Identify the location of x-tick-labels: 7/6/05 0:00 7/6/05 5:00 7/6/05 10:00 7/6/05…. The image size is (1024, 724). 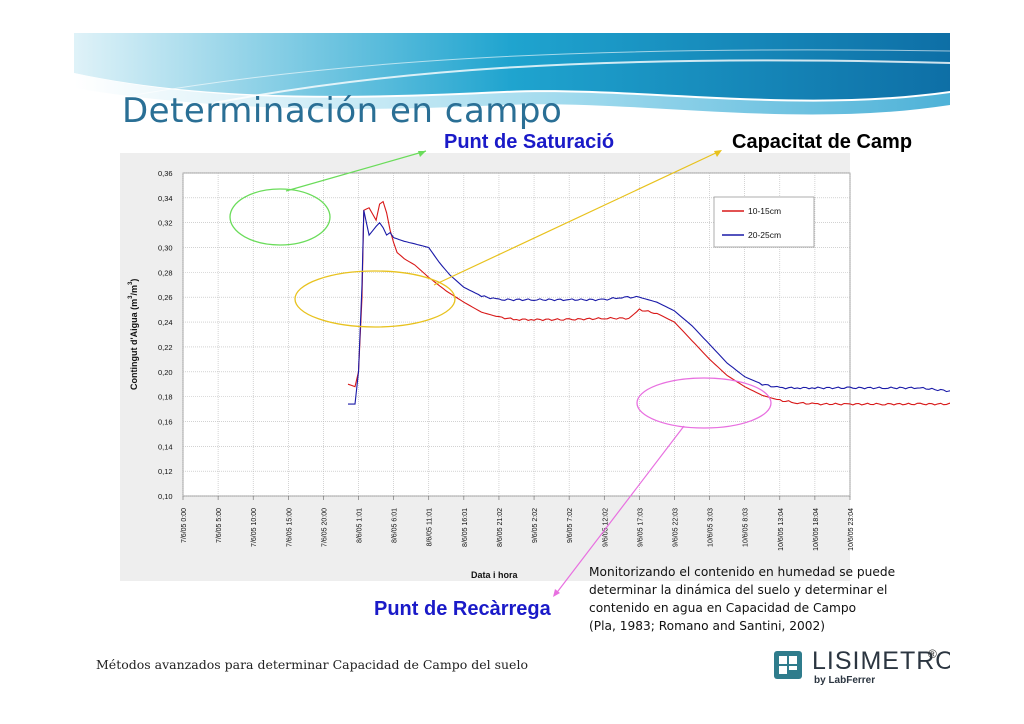
(518, 529).